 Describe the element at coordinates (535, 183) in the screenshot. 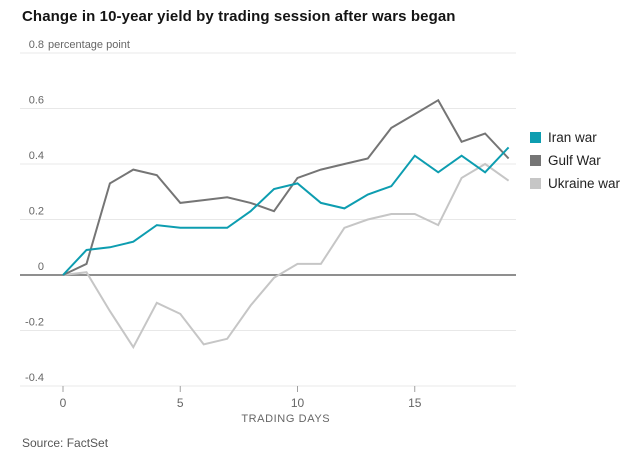

I see `legend-swatch-ukraine-war` at that location.